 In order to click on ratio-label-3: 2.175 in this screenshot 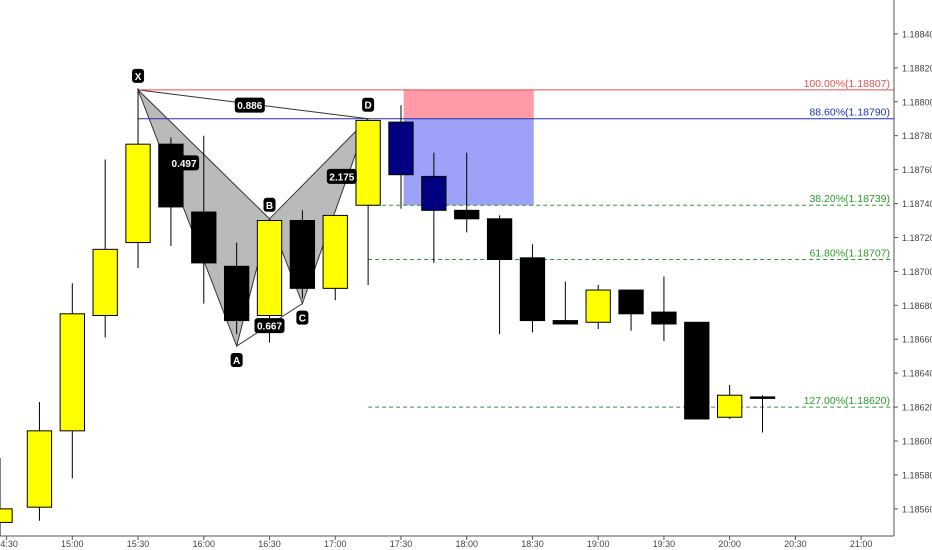, I will do `click(341, 177)`.